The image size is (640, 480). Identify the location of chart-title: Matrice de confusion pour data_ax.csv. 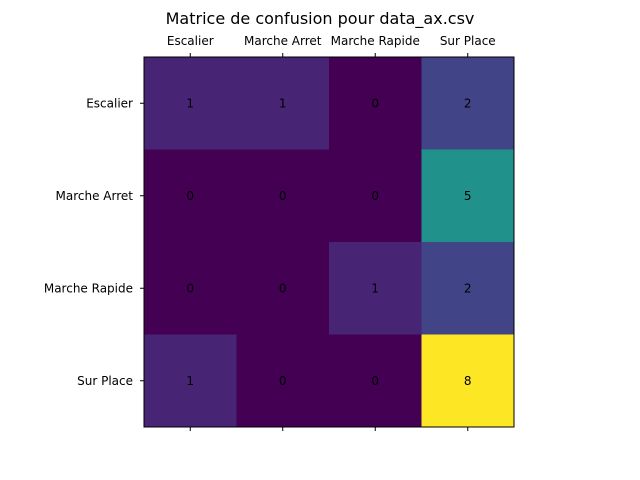
(320, 19).